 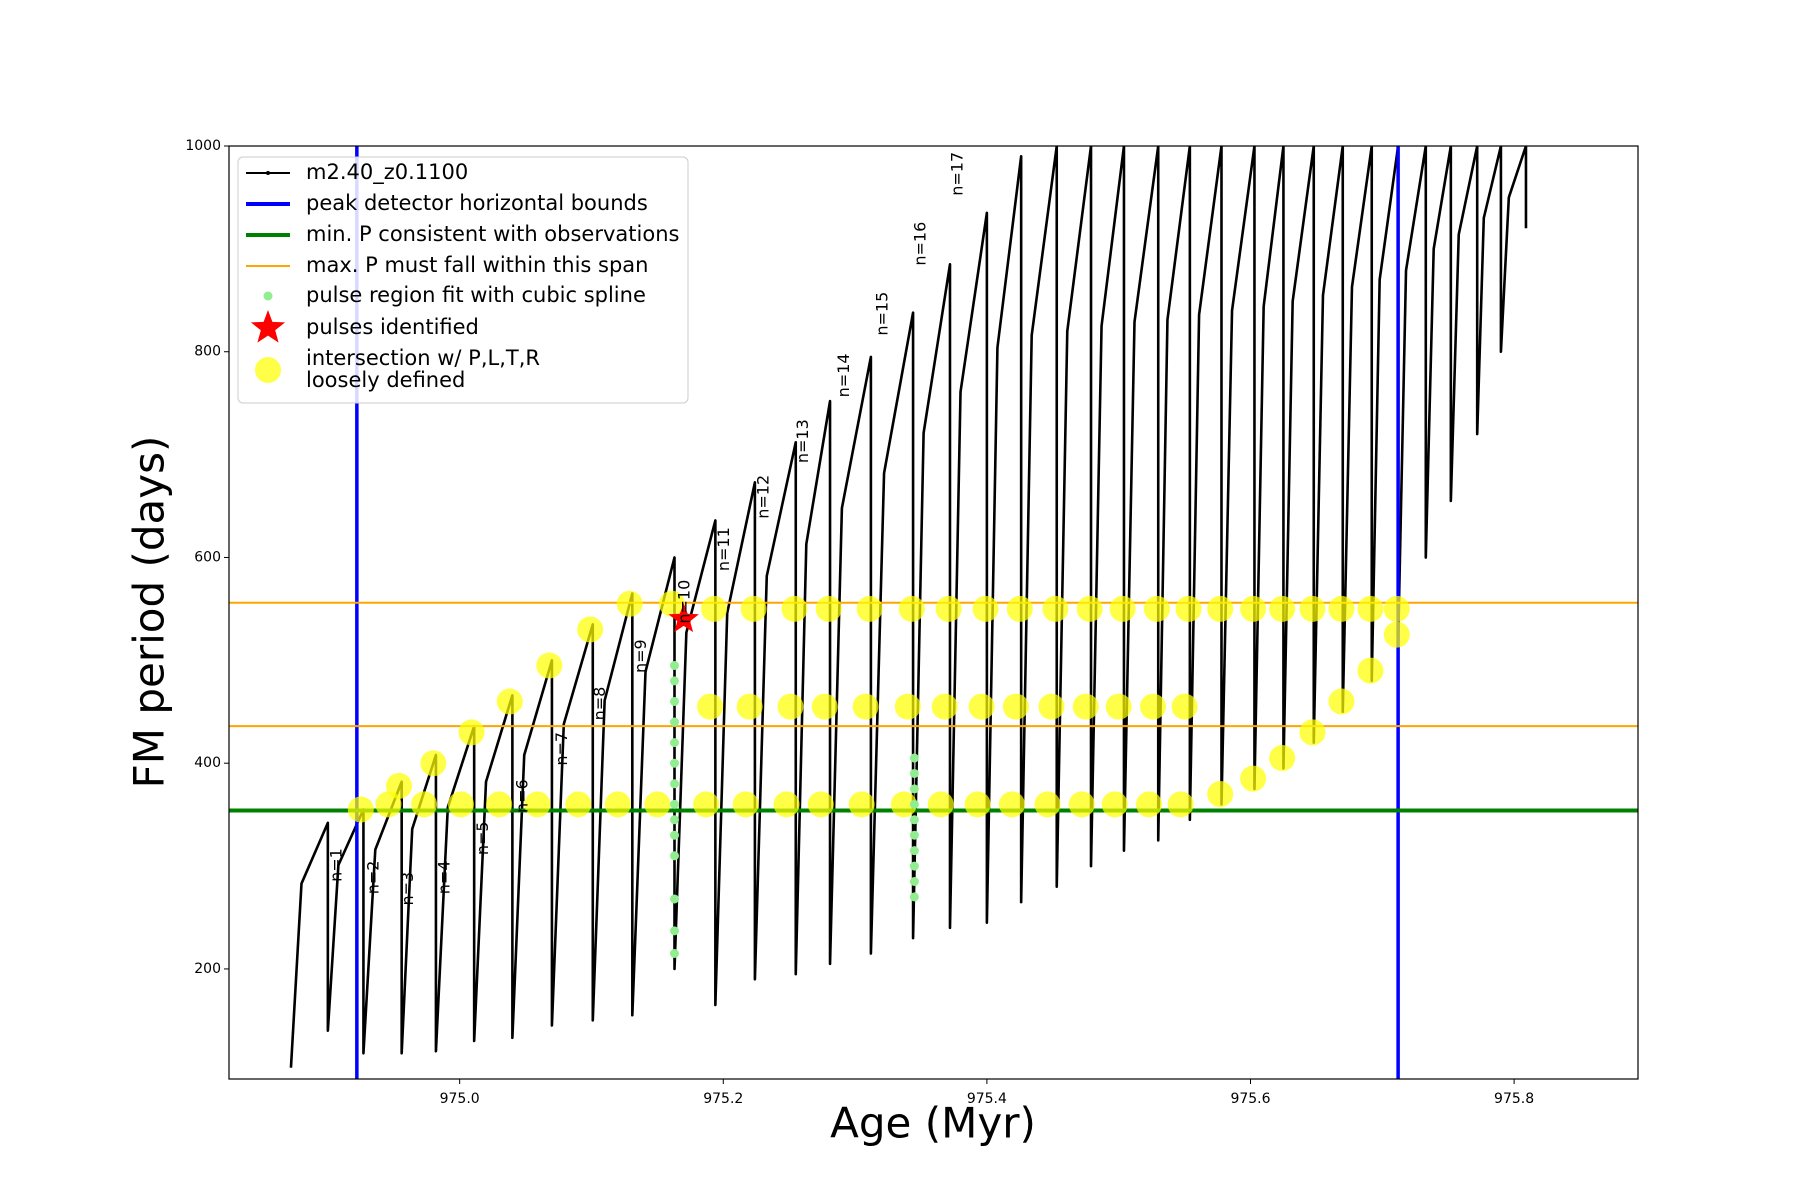 What do you see at coordinates (207, 969) in the screenshot?
I see `y-tick-label: 200` at bounding box center [207, 969].